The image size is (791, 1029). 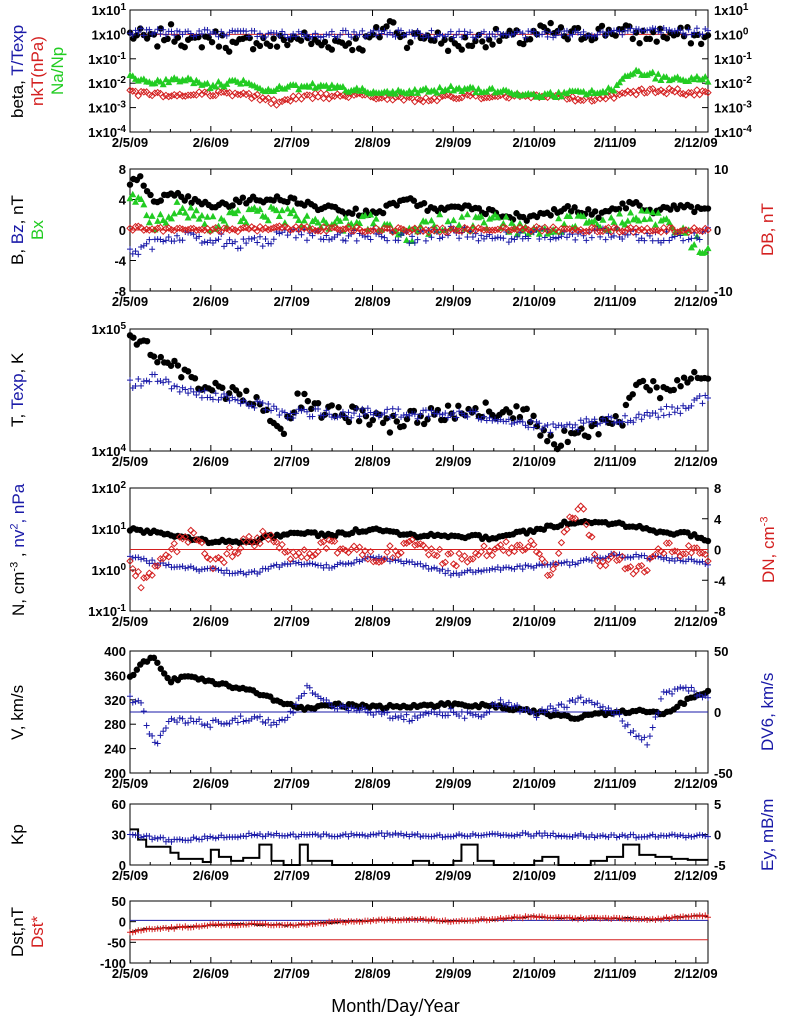 I want to click on x-tick-label: 2/10/09, so click(x=534, y=301).